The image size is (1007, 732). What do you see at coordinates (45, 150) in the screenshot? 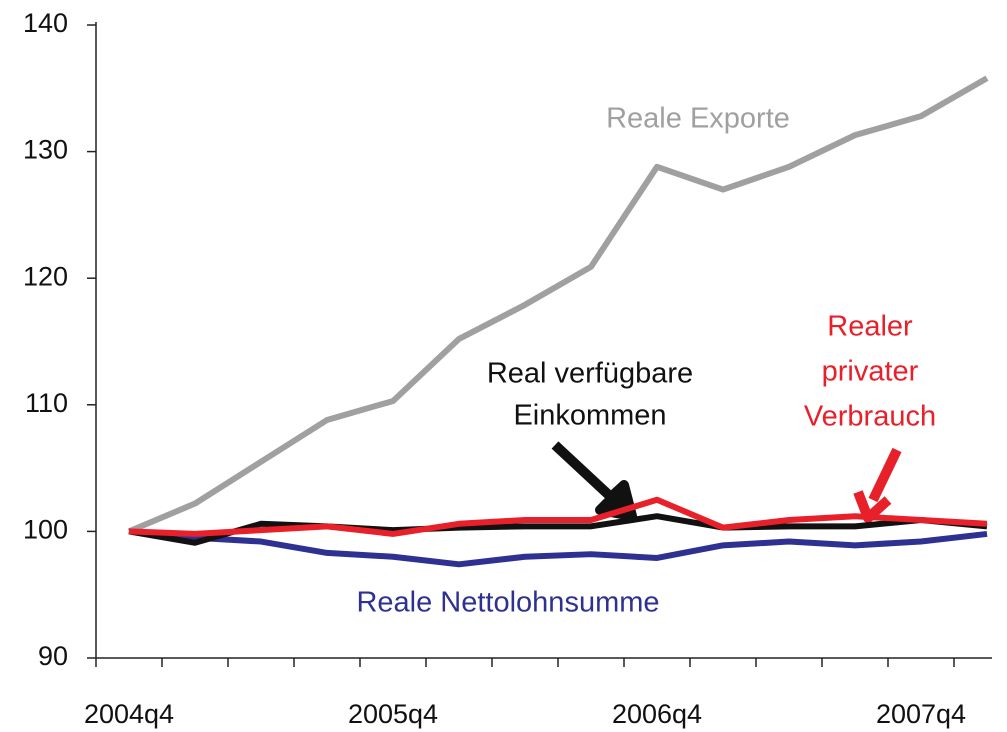
I see `y-tick-label: 130` at bounding box center [45, 150].